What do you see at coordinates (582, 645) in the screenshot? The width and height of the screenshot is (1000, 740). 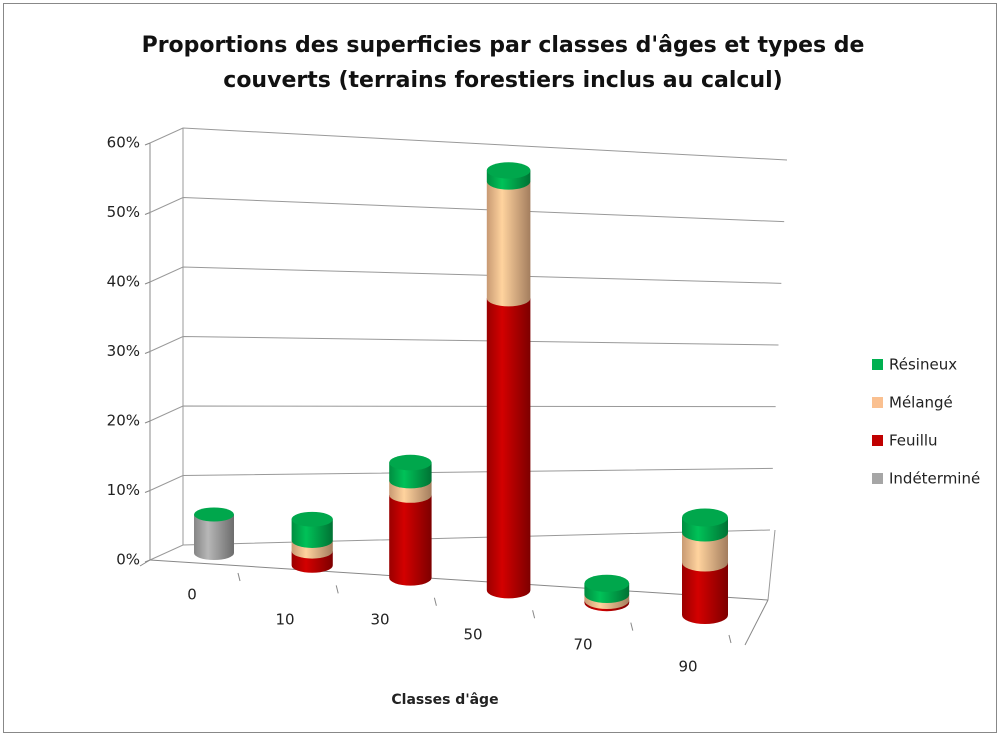 I see `x-tick-label: 70` at bounding box center [582, 645].